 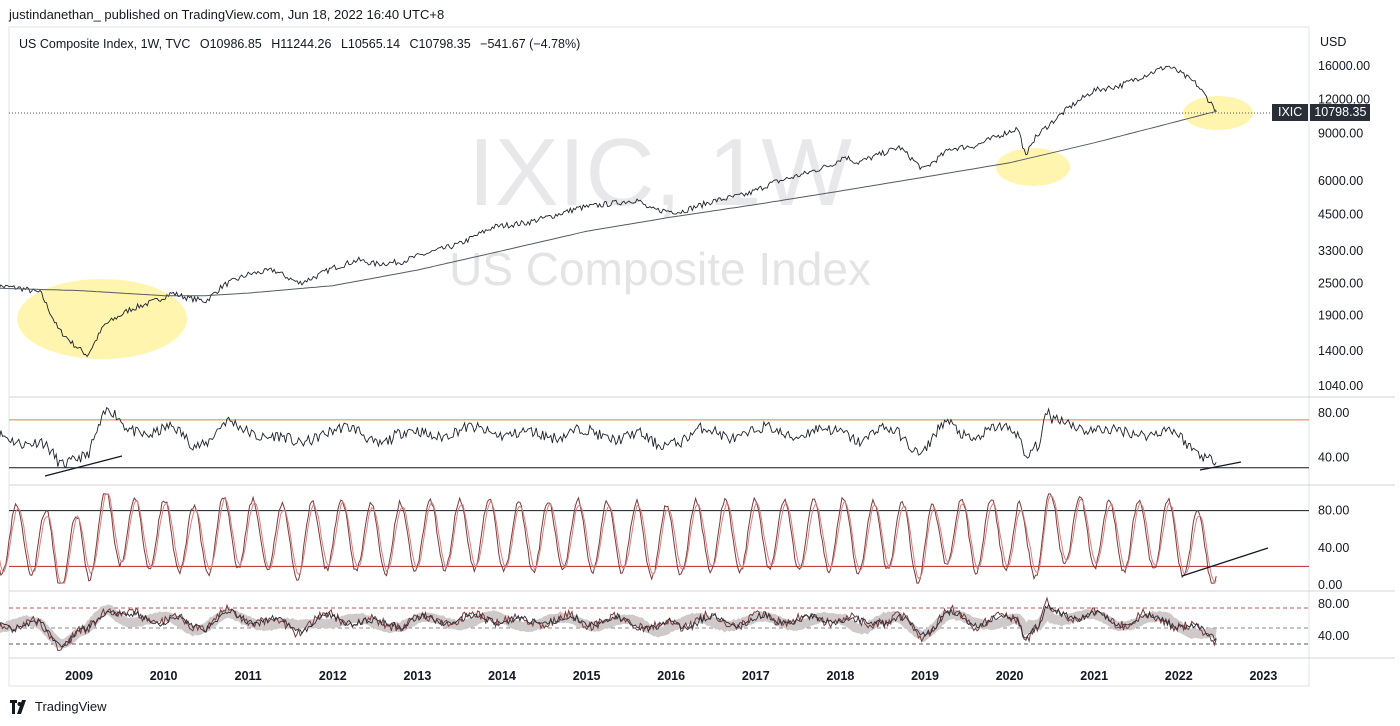 I want to click on y-tick-label: 1900.00, so click(x=1340, y=315).